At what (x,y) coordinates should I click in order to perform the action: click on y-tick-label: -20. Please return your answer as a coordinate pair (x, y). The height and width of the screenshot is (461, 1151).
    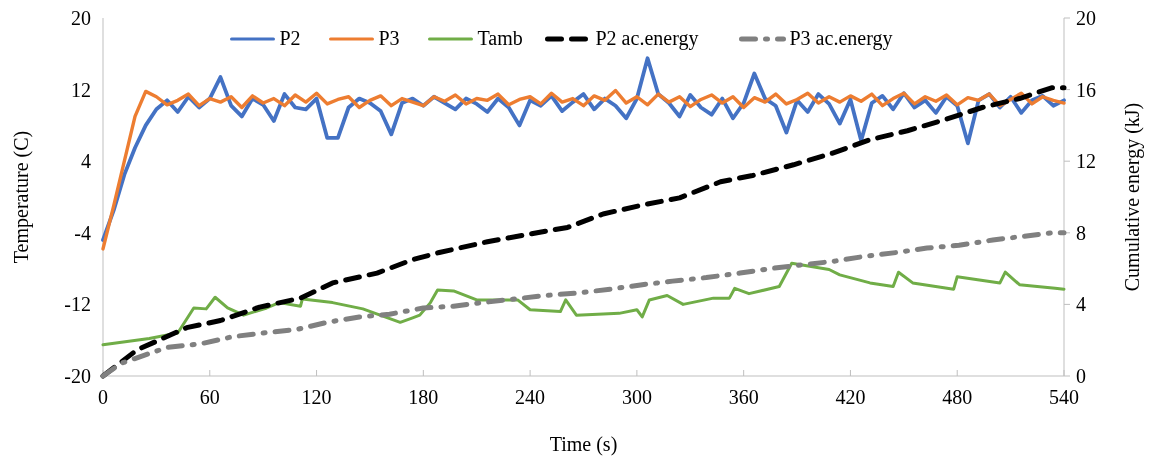
    Looking at the image, I should click on (77, 376).